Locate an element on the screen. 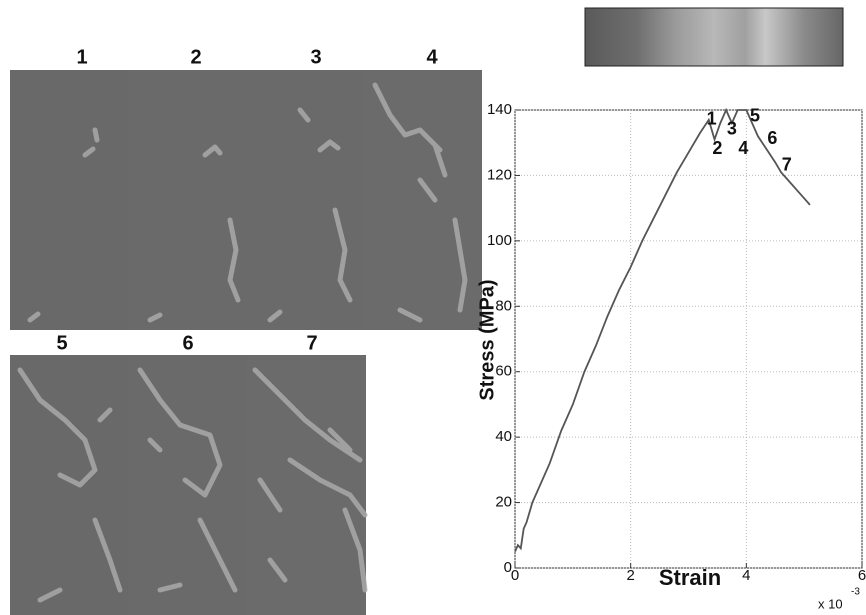  y-tick-label: 100 is located at coordinates (499, 240).